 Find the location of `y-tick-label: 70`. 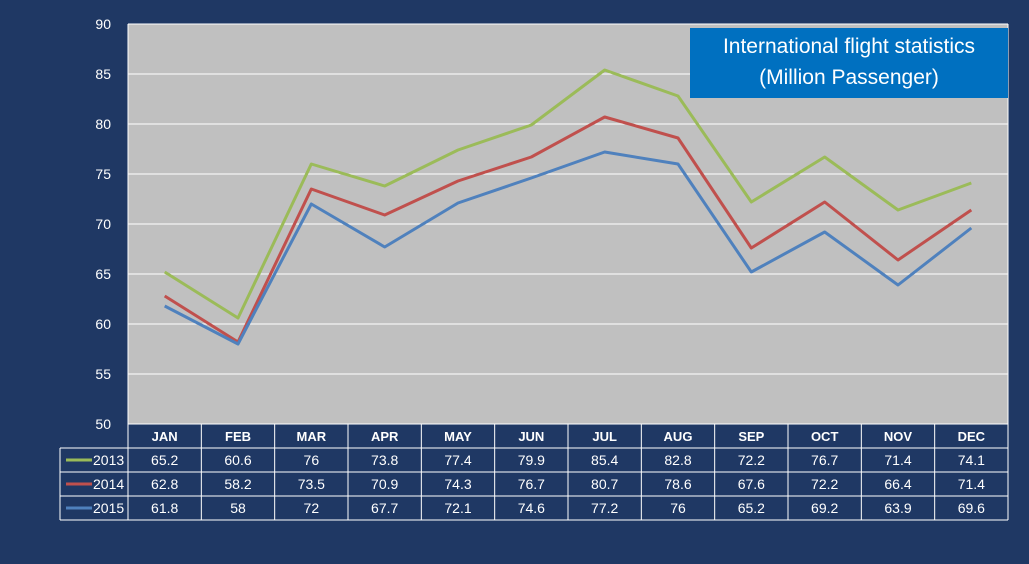

y-tick-label: 70 is located at coordinates (103, 224).